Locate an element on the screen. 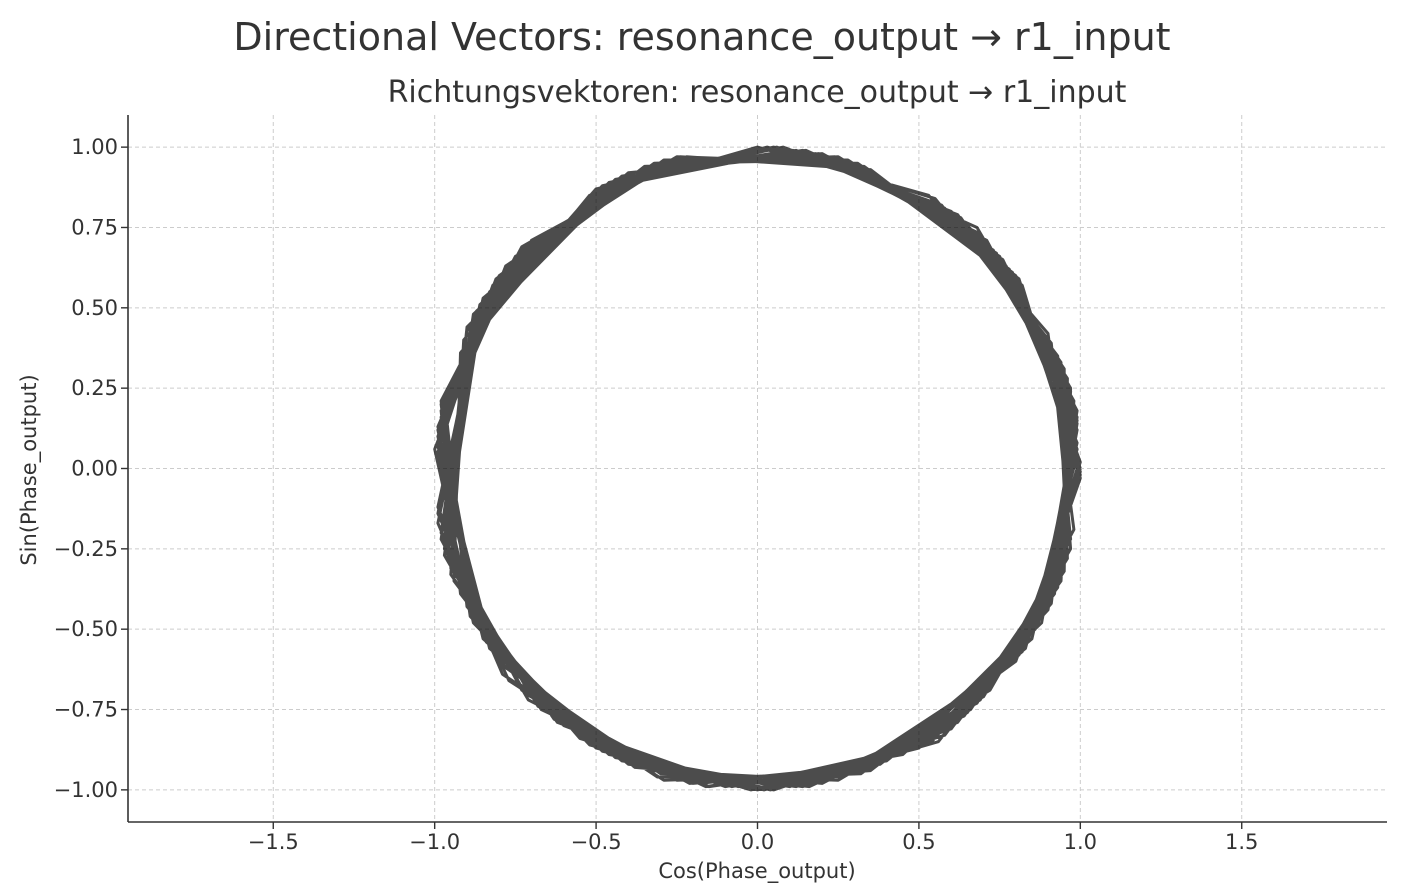 This screenshot has height=895, width=1407. x-tick-label: −1.5 is located at coordinates (273, 842).